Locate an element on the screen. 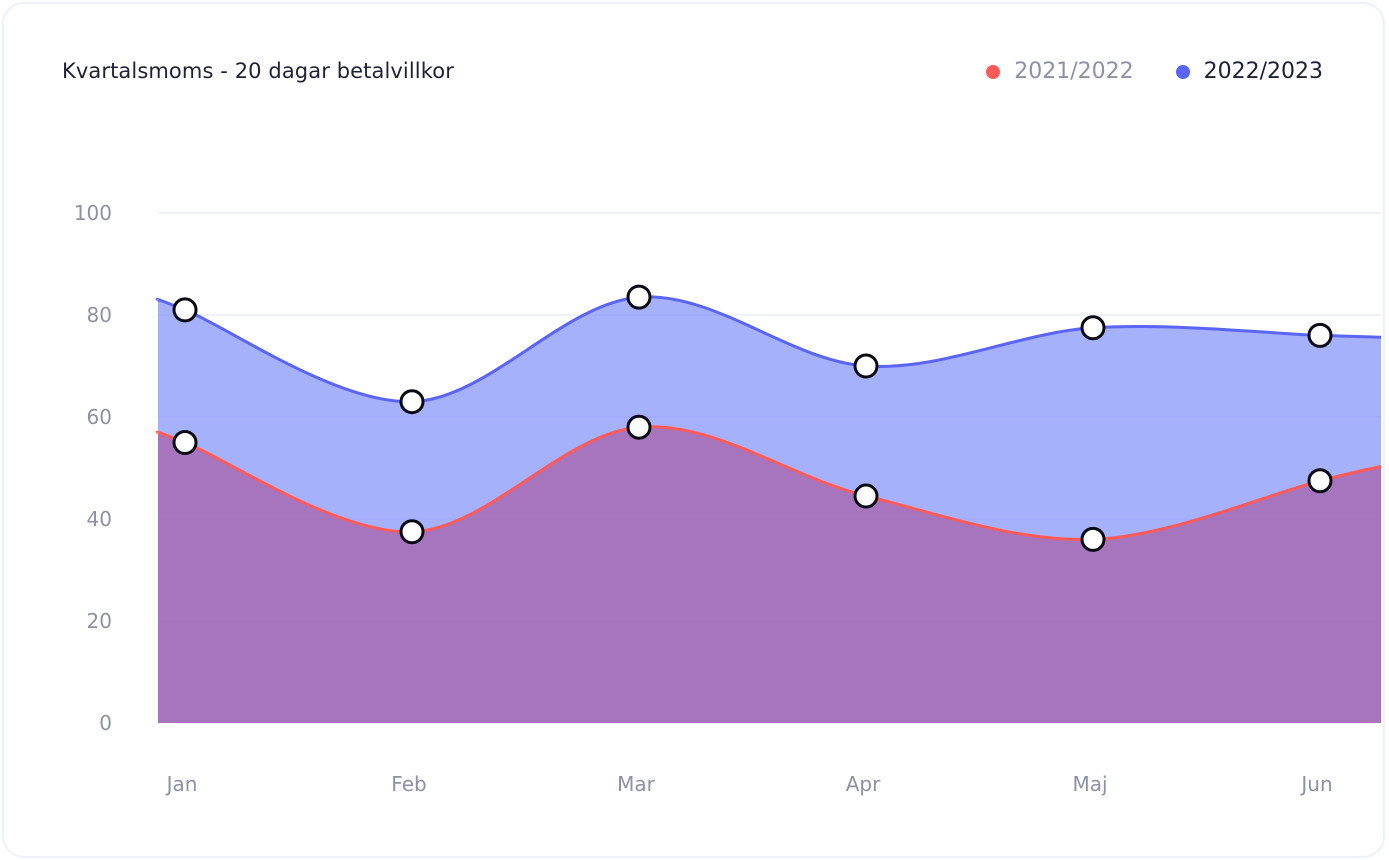 The width and height of the screenshot is (1389, 860). x-axis-ticks: Jan Feb Mar Apr Maj Jun is located at coordinates (749, 784).